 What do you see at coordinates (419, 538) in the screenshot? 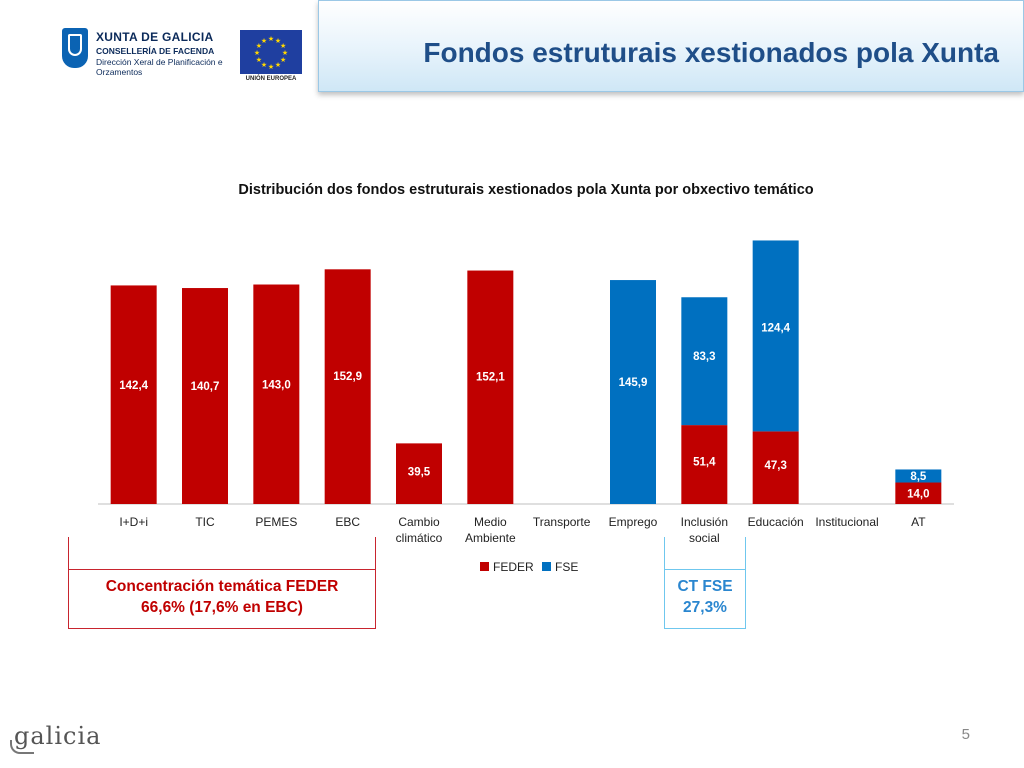
I see `category-tick-label: climático` at bounding box center [419, 538].